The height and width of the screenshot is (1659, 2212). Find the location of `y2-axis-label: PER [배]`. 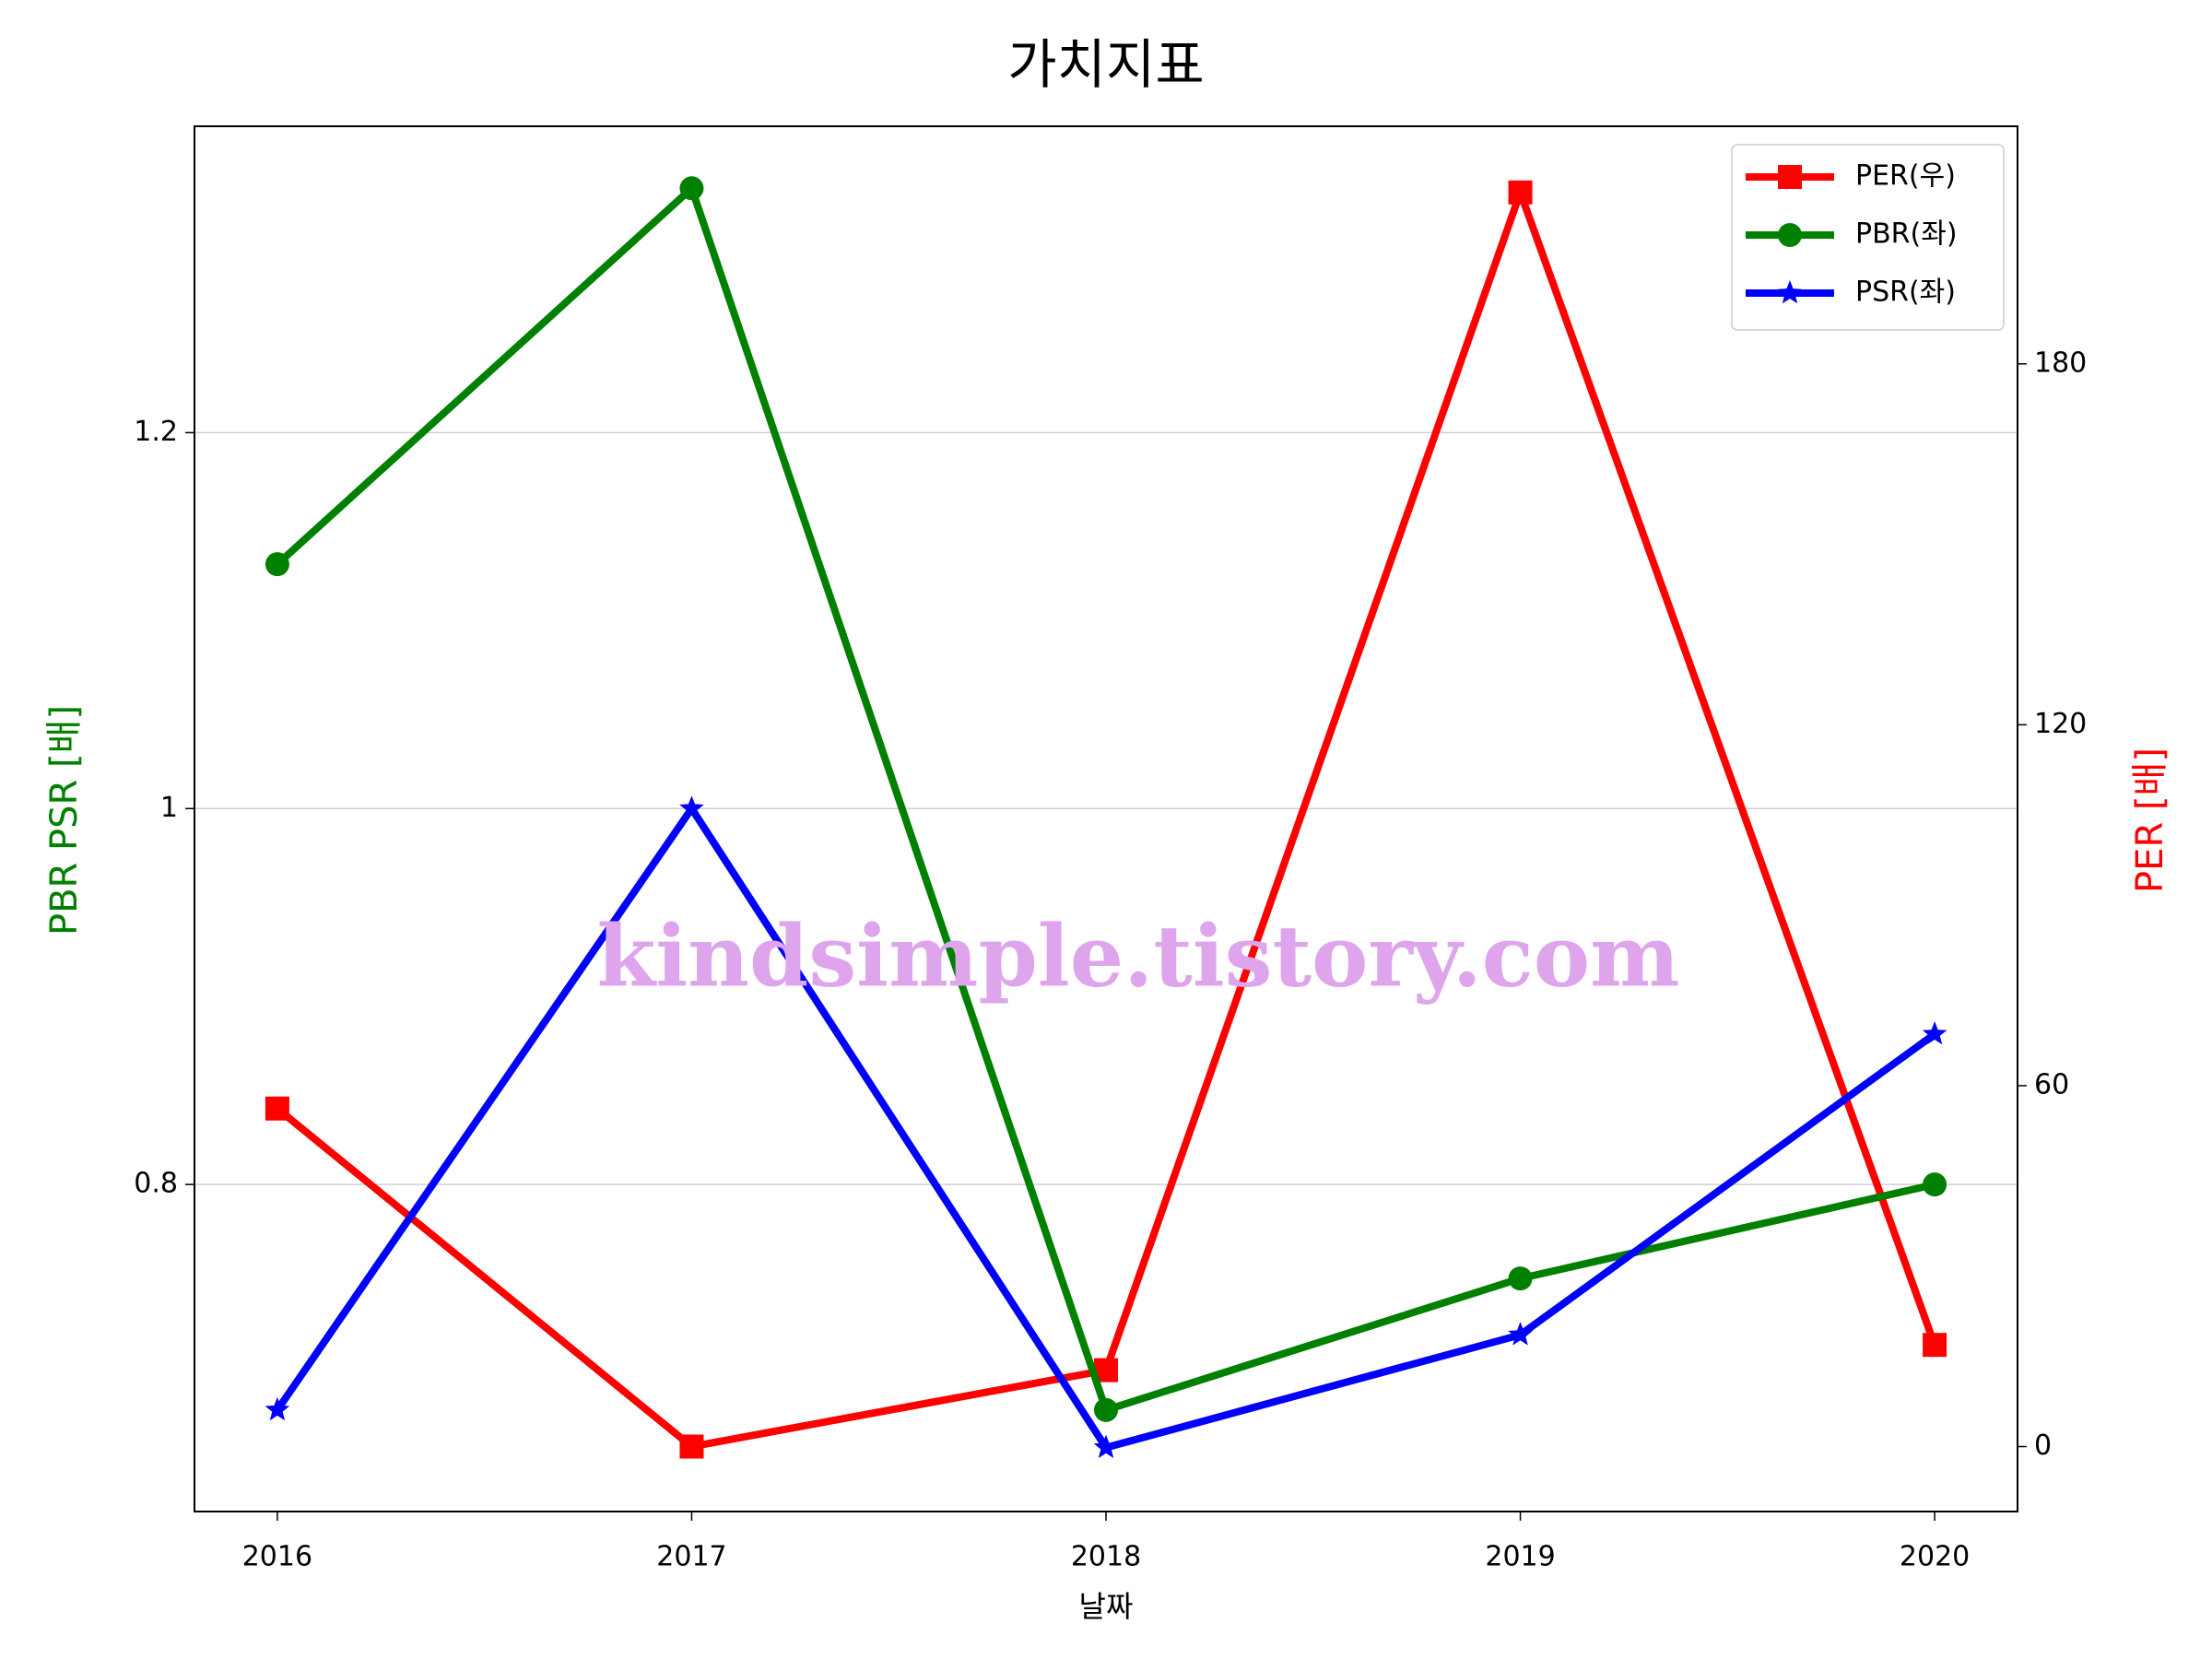

y2-axis-label: PER [배] is located at coordinates (2150, 820).